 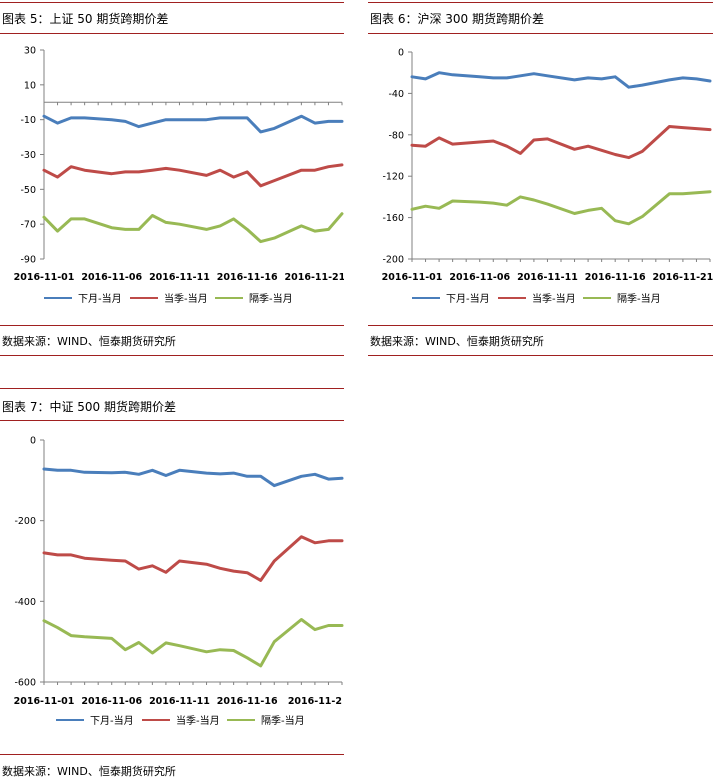 I want to click on x-tick-label: 2016-11-01, so click(x=44, y=701).